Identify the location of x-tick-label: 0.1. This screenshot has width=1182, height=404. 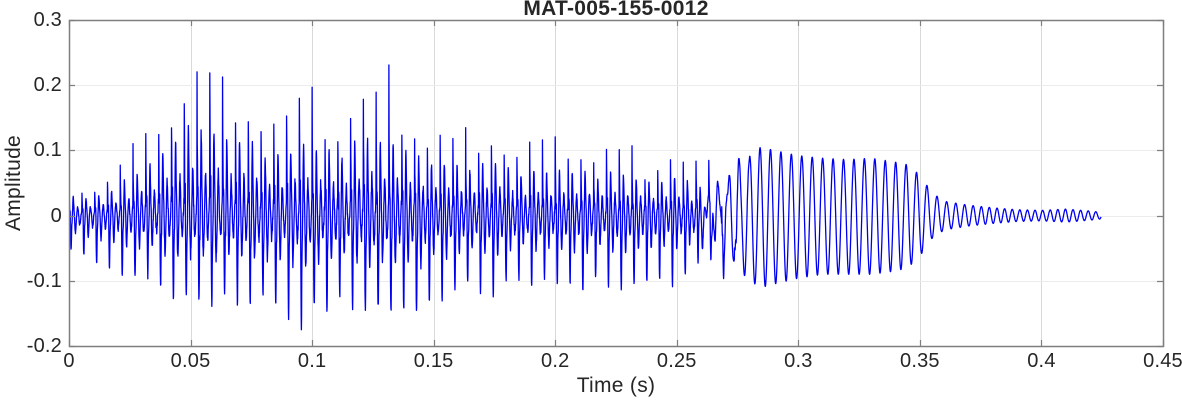
(312, 361).